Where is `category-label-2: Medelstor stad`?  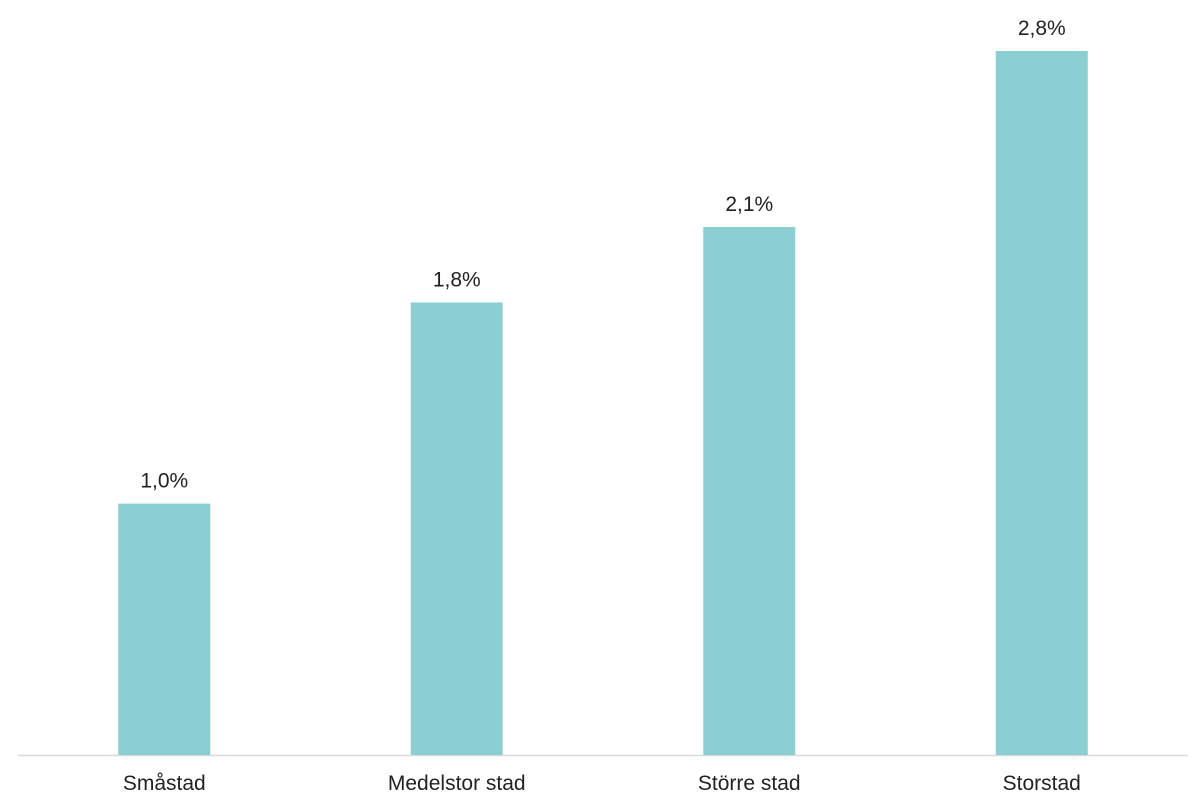
category-label-2: Medelstor stad is located at coordinates (457, 783).